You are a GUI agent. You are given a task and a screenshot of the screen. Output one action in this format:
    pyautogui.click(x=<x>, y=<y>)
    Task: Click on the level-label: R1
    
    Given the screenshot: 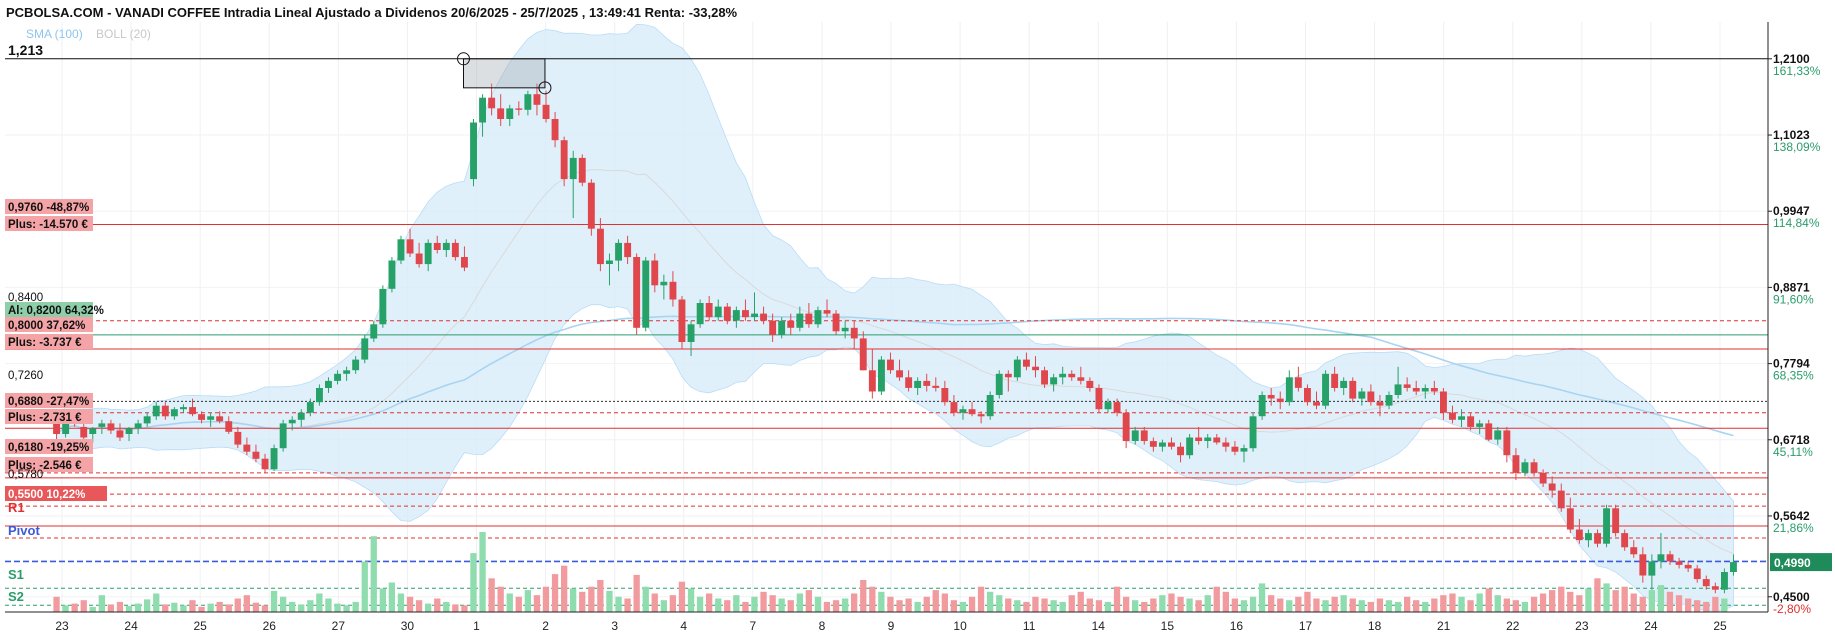 What is the action you would take?
    pyautogui.click(x=16, y=507)
    